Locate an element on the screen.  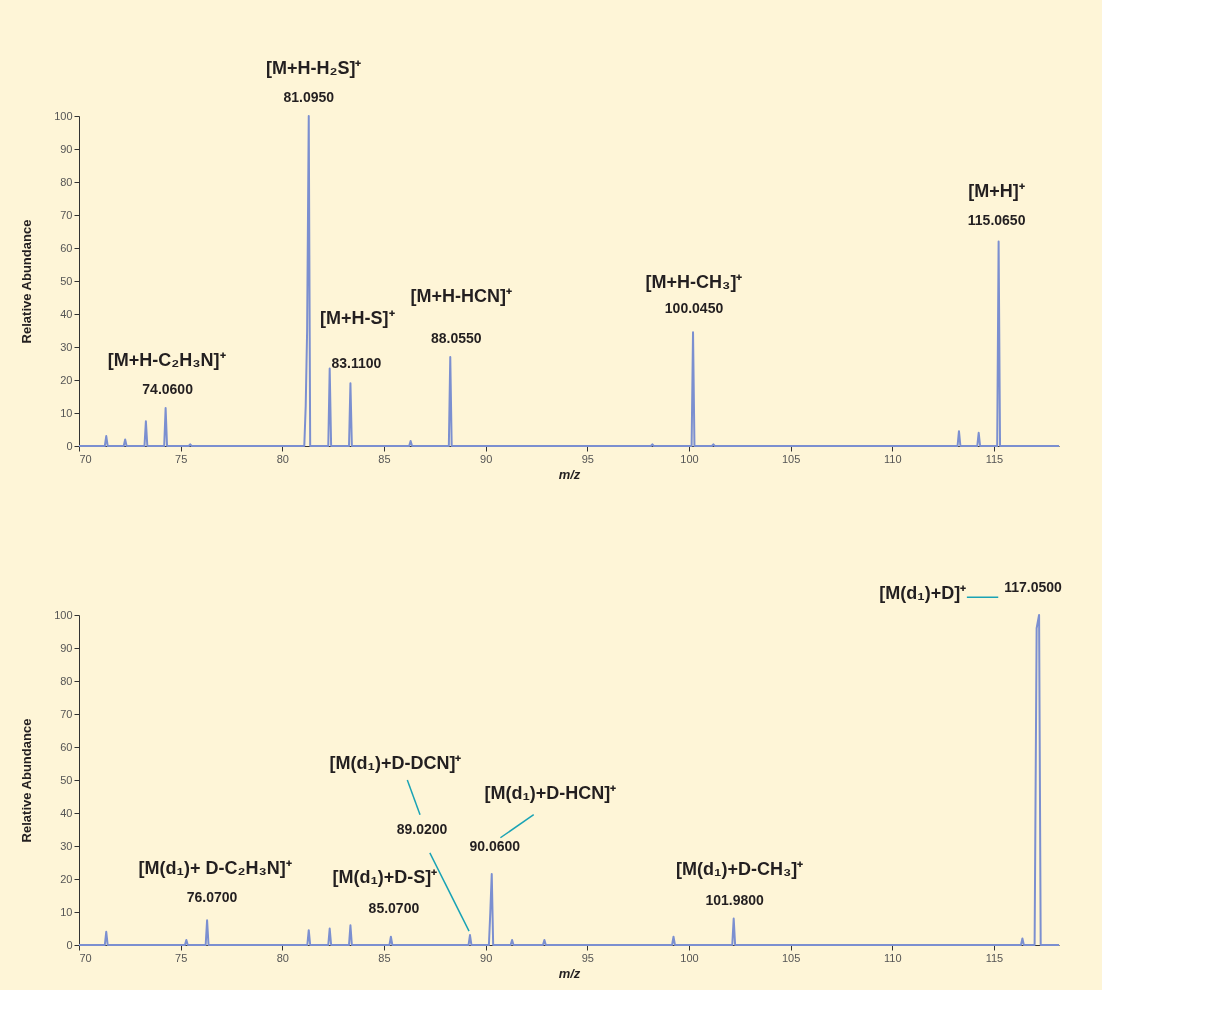
annotation: 83.1100 is located at coordinates (356, 363).